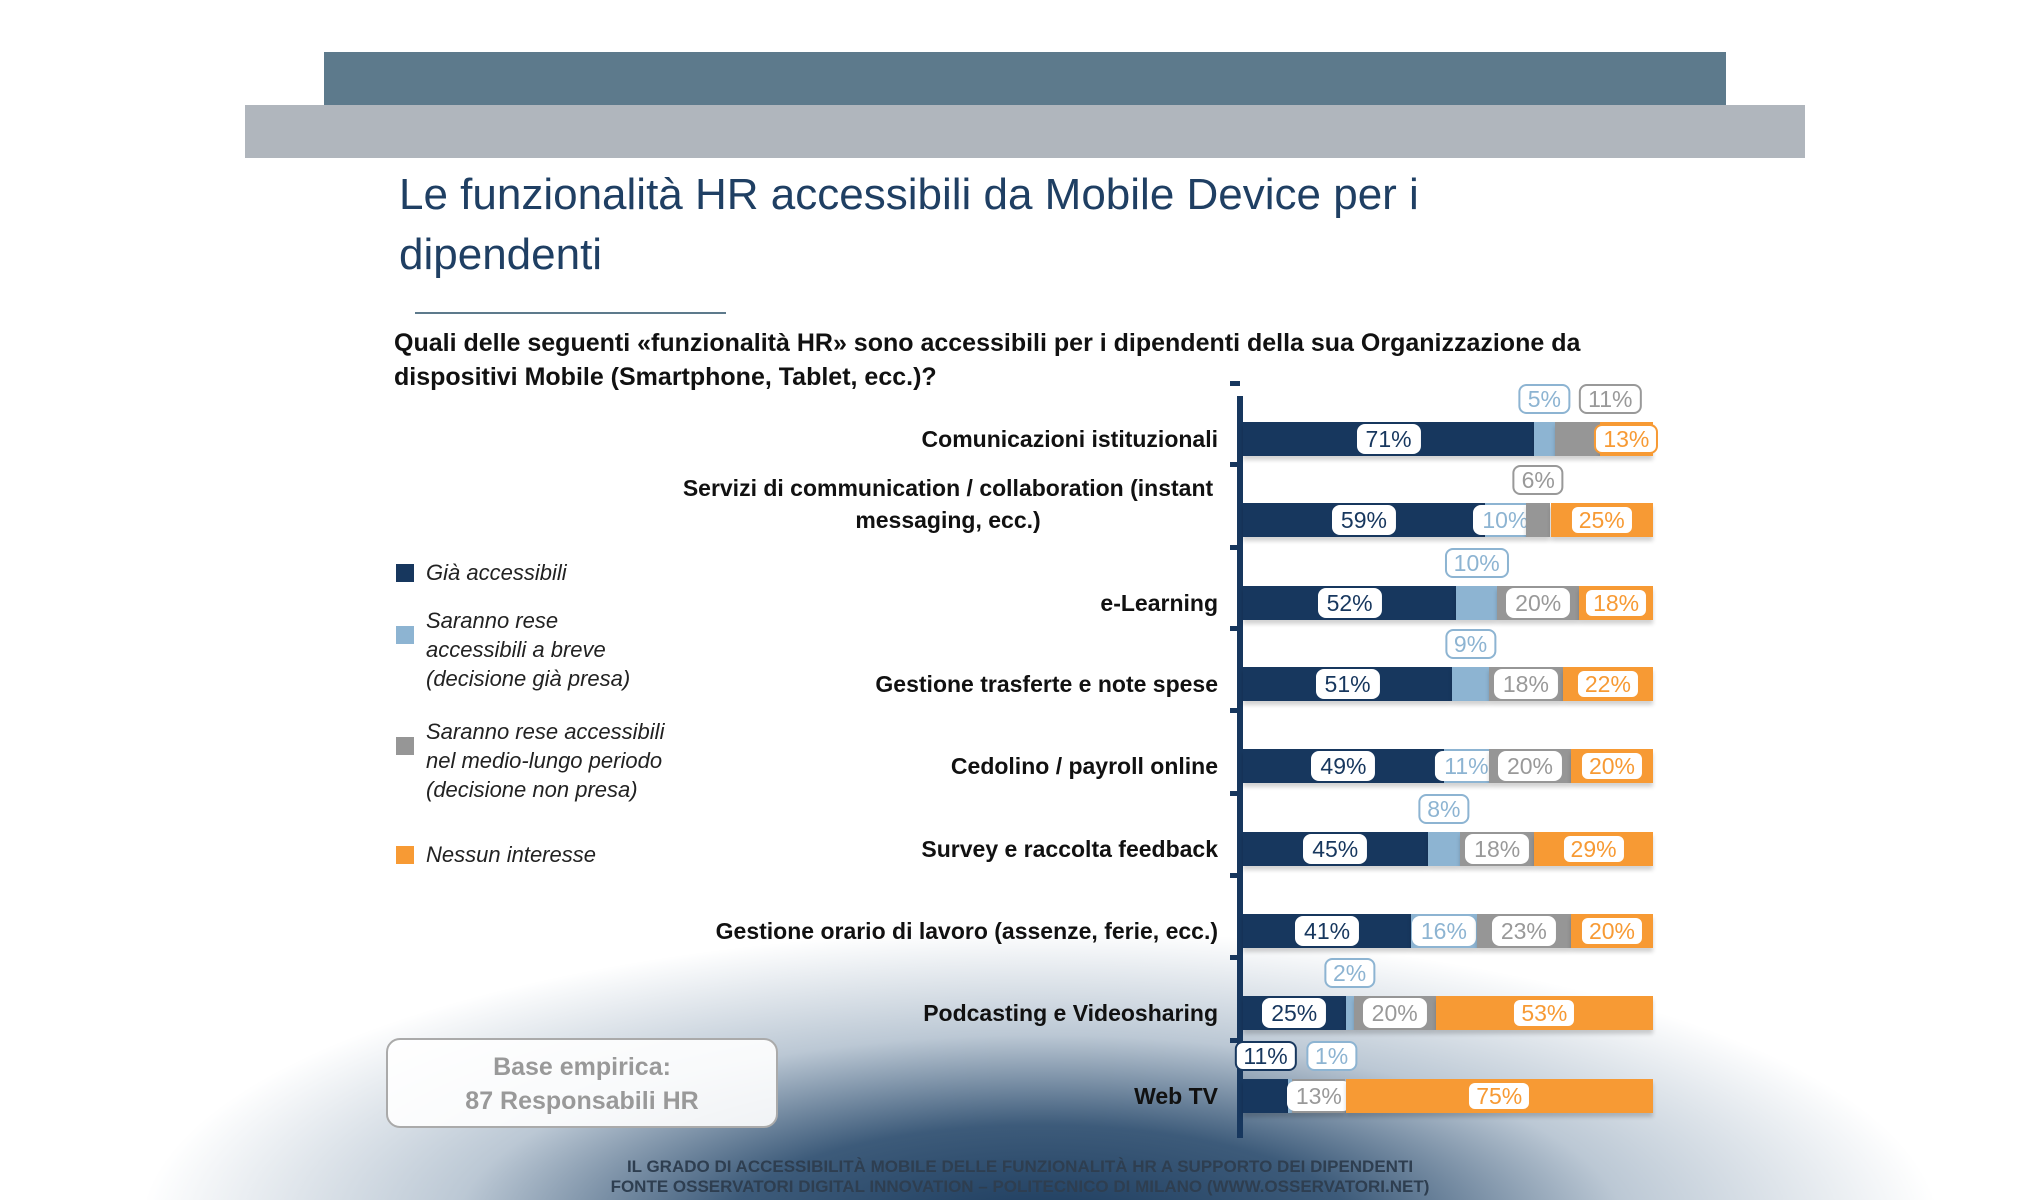 The width and height of the screenshot is (2040, 1200). Describe the element at coordinates (1538, 480) in the screenshot. I see `data-label: 6%` at that location.